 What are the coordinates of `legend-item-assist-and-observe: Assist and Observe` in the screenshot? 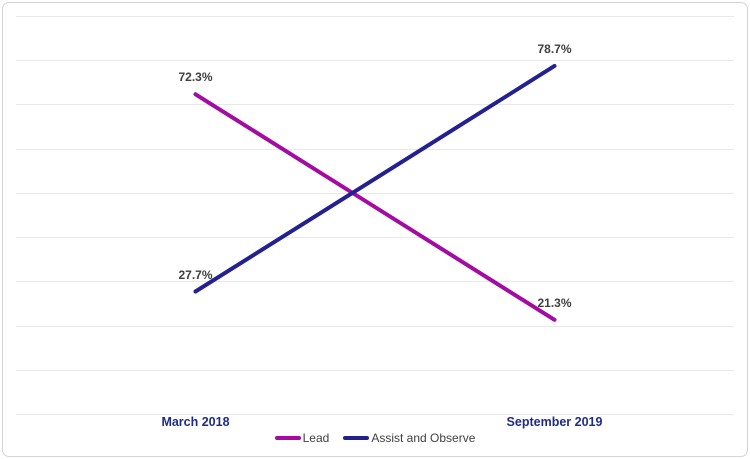 It's located at (409, 438).